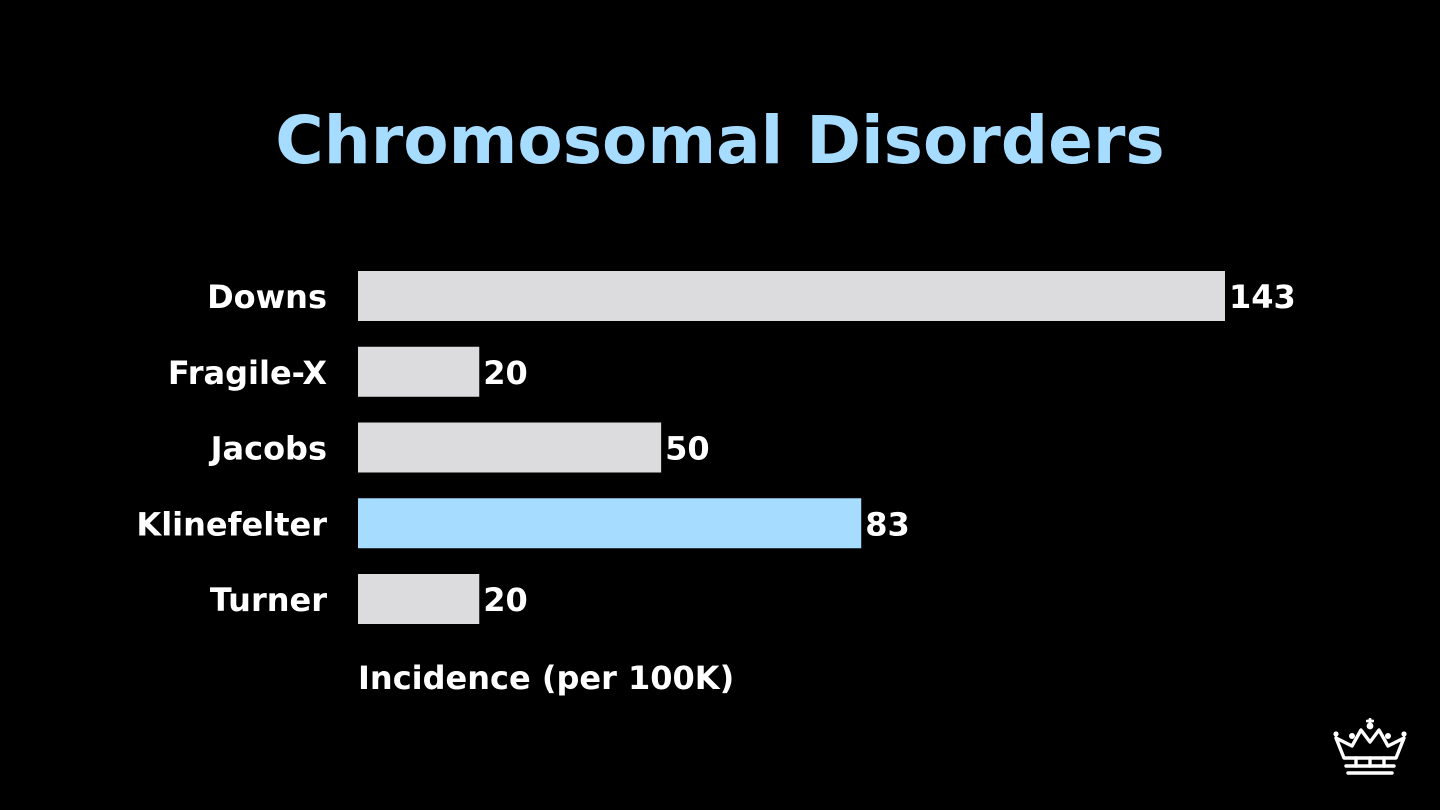  I want to click on category-label: Klinefelter, so click(231, 524).